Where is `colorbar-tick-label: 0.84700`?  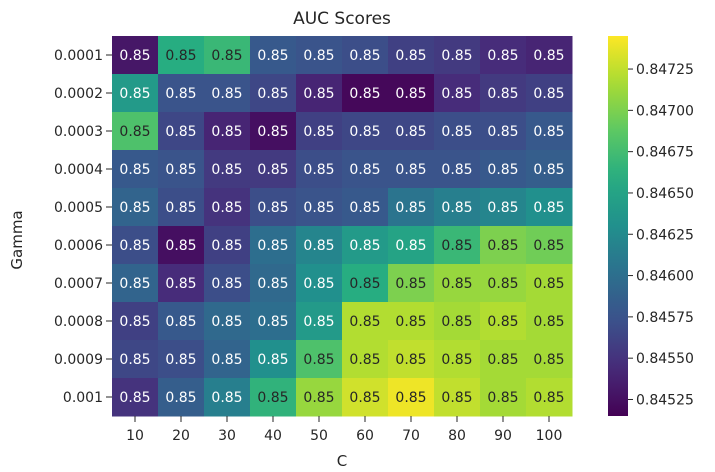
colorbar-tick-label: 0.84700 is located at coordinates (665, 111).